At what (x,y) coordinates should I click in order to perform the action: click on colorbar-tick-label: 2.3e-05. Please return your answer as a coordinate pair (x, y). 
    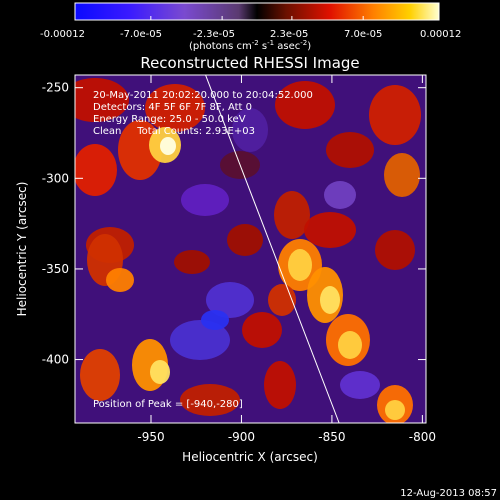
    Looking at the image, I should click on (289, 34).